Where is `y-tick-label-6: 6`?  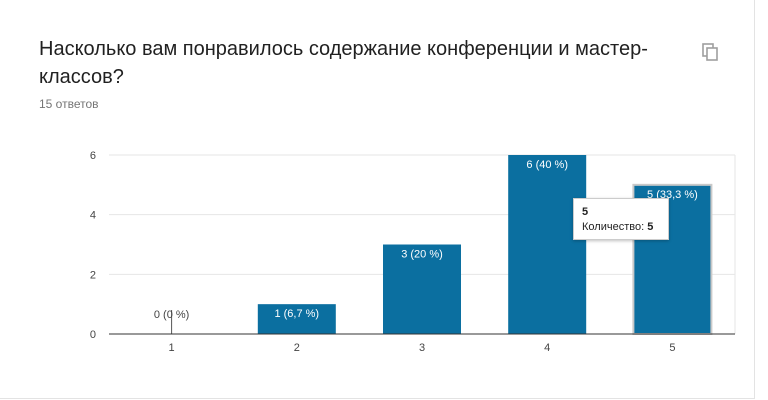
y-tick-label-6: 6 is located at coordinates (93, 156).